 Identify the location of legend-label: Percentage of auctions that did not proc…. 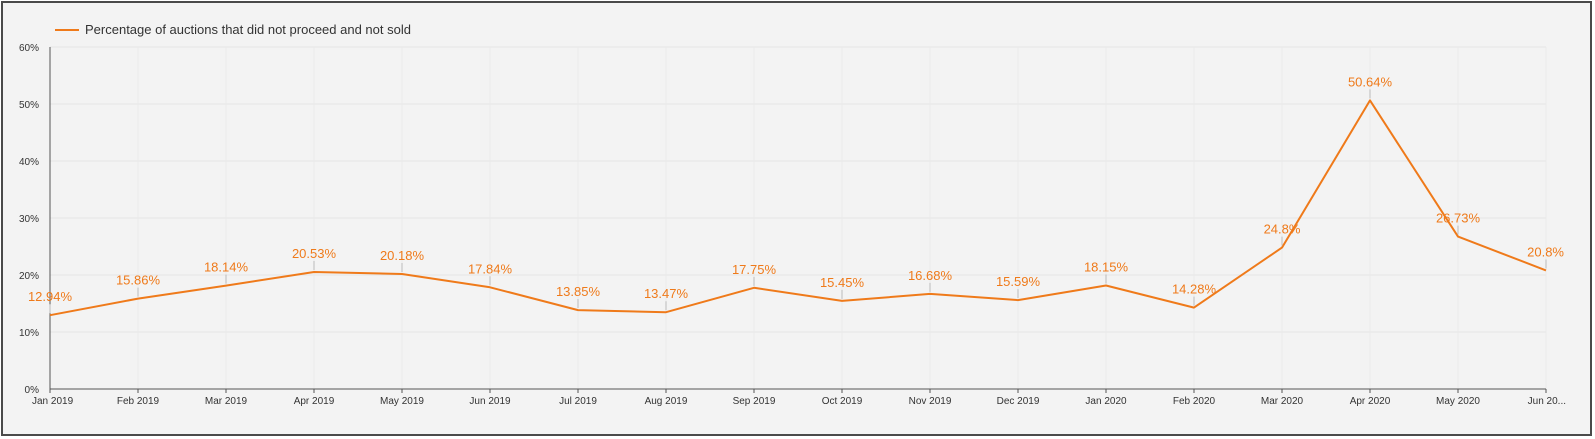
(248, 29).